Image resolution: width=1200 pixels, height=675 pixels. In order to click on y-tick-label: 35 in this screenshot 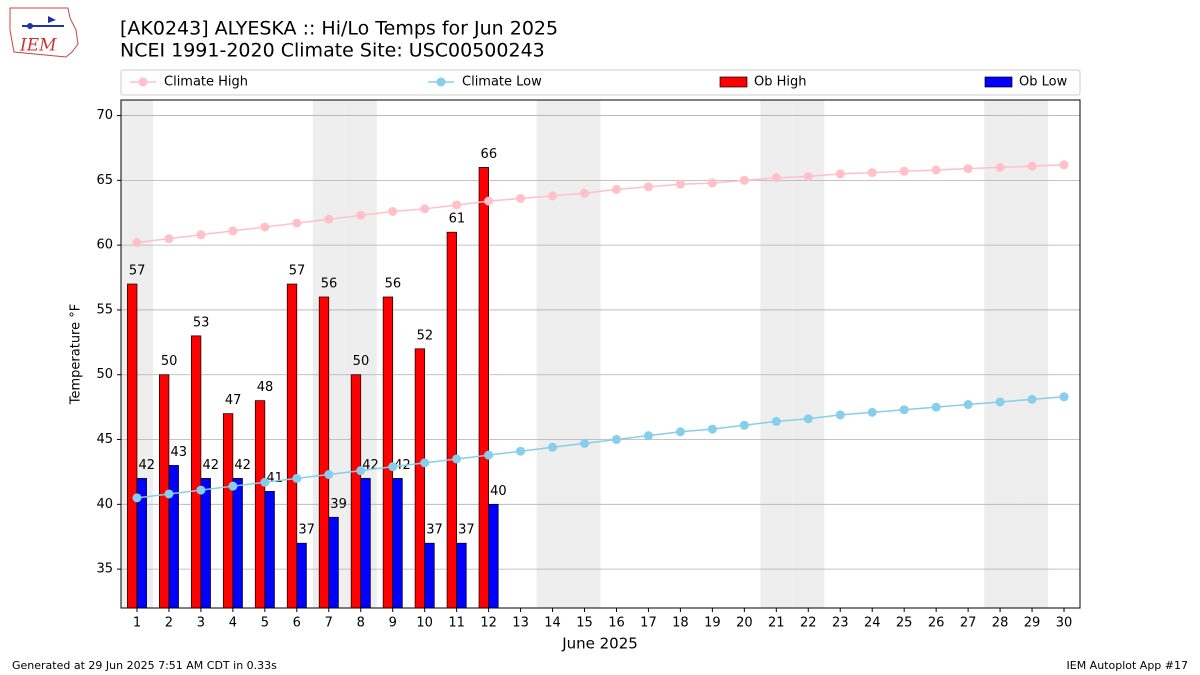, I will do `click(104, 569)`.